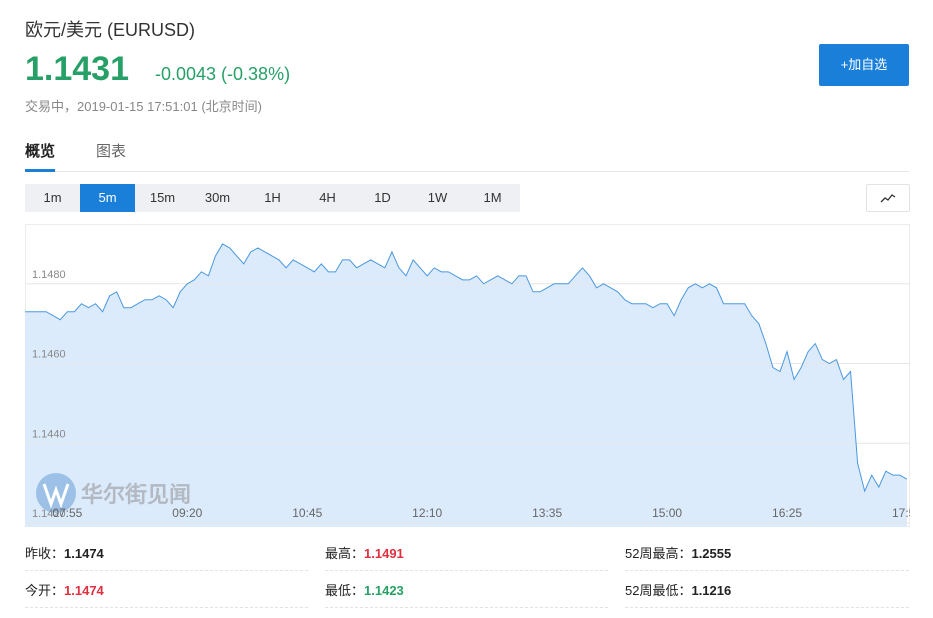  What do you see at coordinates (384, 590) in the screenshot?
I see `stat-value: 1.1423` at bounding box center [384, 590].